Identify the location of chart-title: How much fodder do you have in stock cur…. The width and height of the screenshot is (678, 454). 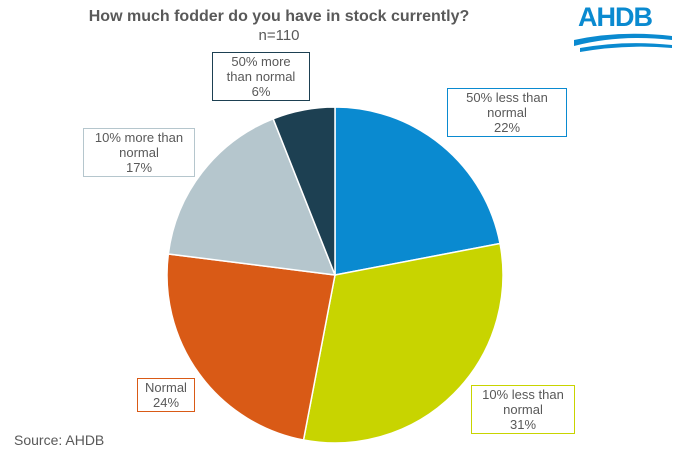
(279, 16).